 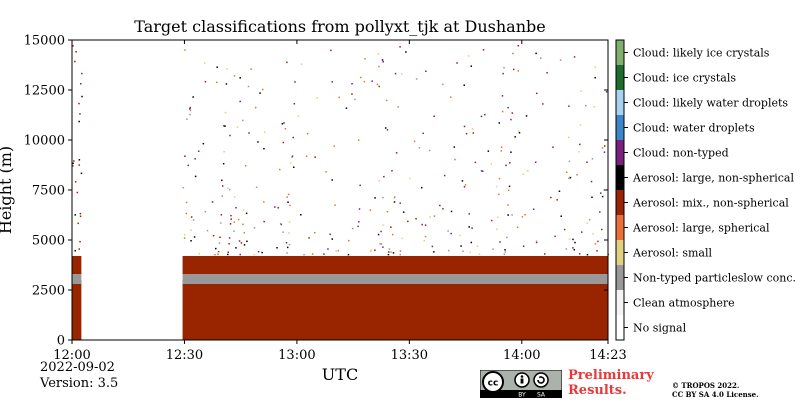 What do you see at coordinates (681, 153) in the screenshot?
I see `legend-label: Cloud: non-typed` at bounding box center [681, 153].